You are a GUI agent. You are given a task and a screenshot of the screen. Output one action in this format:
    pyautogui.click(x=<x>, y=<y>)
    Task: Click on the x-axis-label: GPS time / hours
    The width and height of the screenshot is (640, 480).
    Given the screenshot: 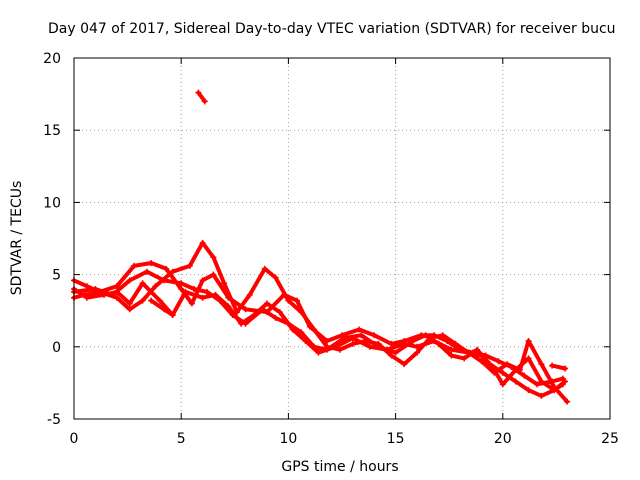 What is the action you would take?
    pyautogui.click(x=339, y=467)
    